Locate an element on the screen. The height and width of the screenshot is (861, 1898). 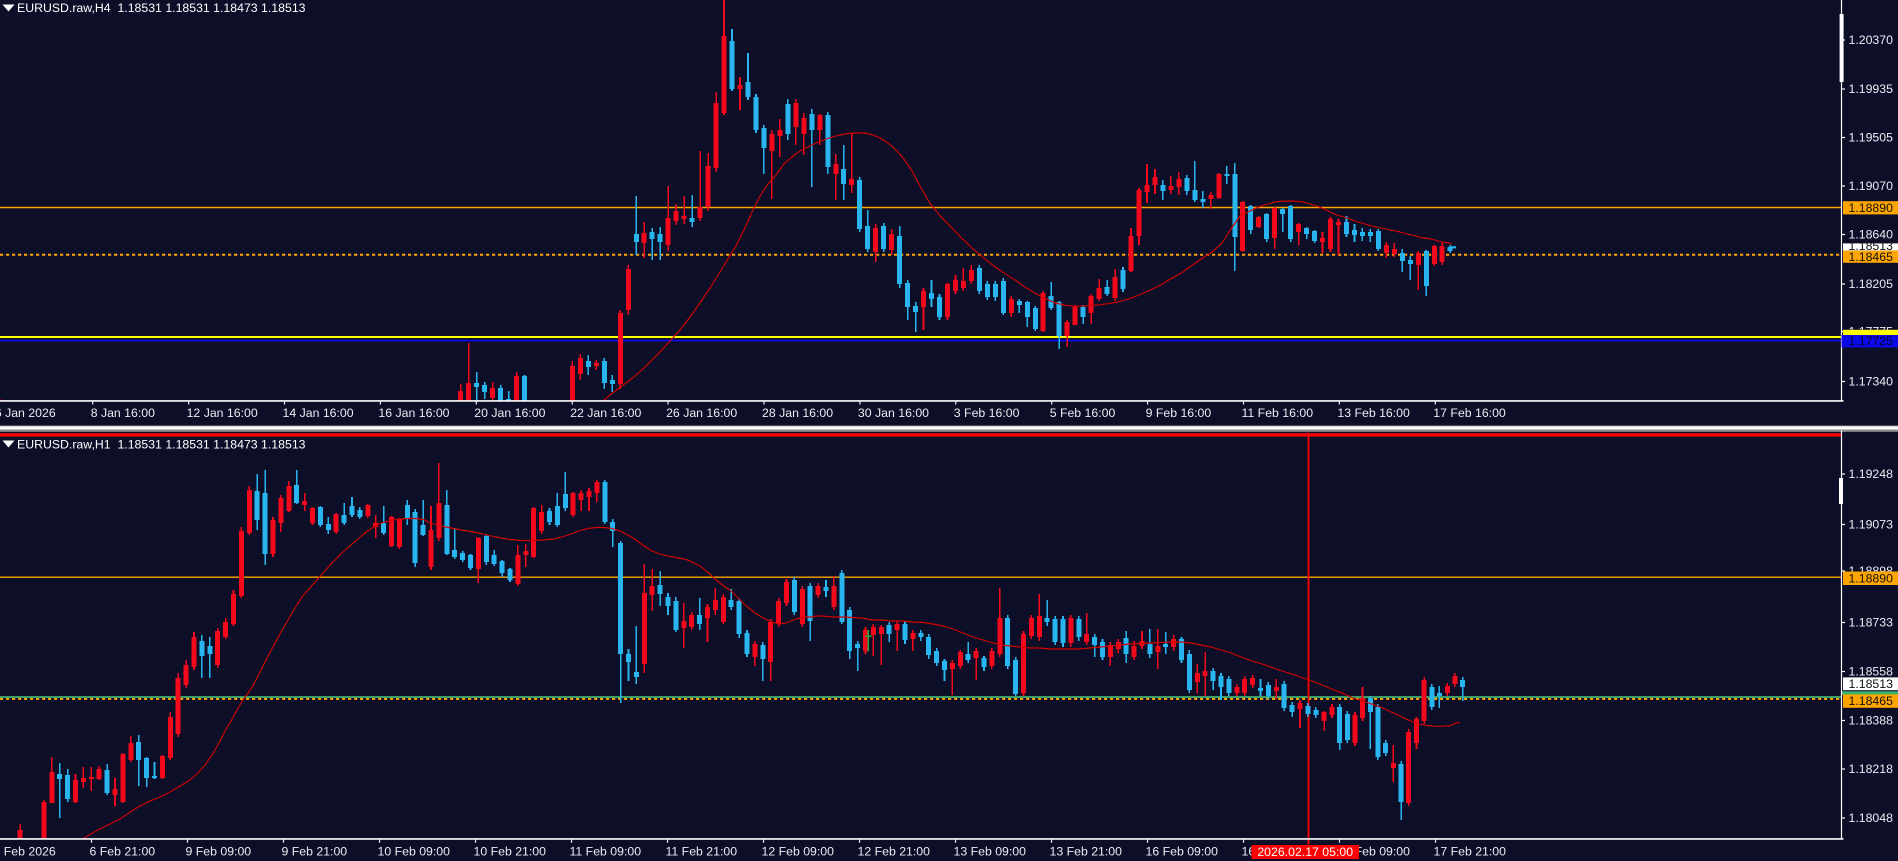
svg-text: 13 Feb 09:00 is located at coordinates (990, 852).